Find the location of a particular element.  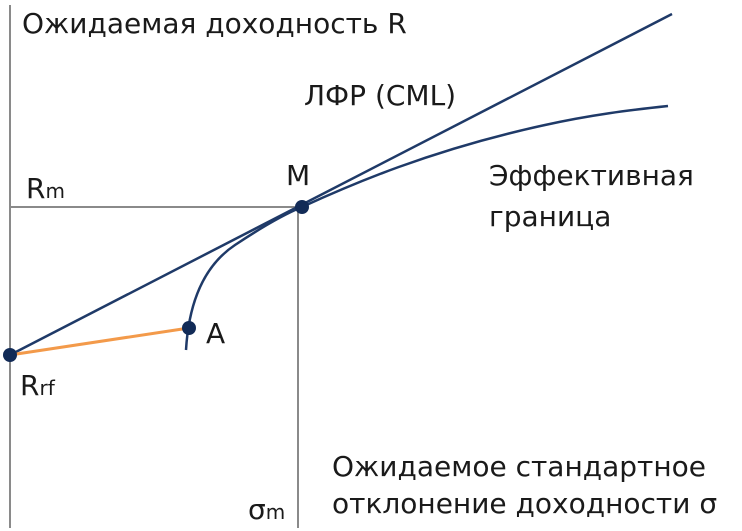

sigma-m-main: σ is located at coordinates (257, 509).